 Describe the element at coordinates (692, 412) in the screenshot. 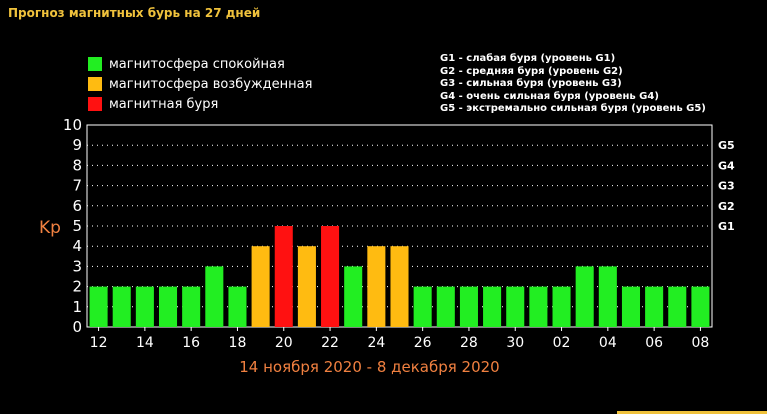

I see `corner-accent` at that location.